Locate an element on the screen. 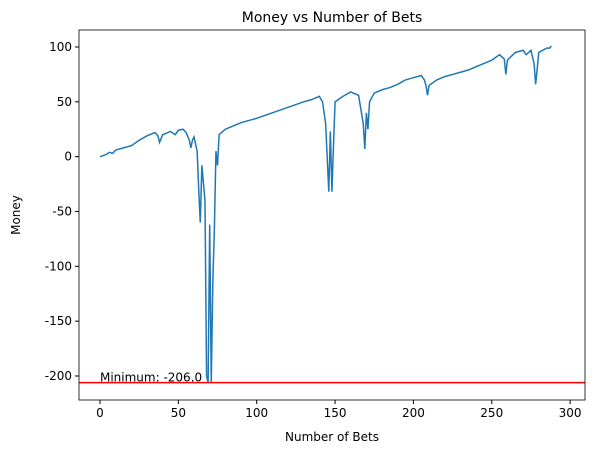  y-tick-label: -50 is located at coordinates (62, 211).